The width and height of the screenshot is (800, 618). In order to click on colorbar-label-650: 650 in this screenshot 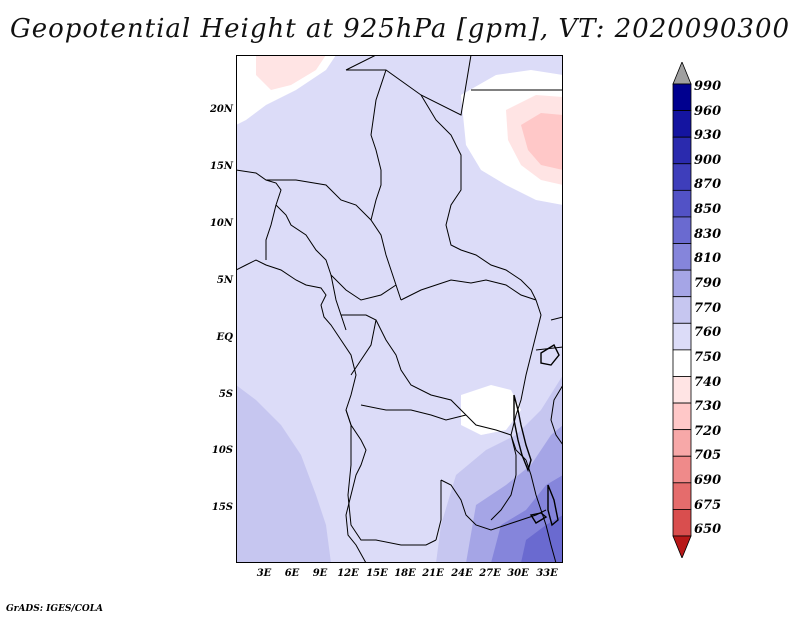, I will do `click(708, 529)`.